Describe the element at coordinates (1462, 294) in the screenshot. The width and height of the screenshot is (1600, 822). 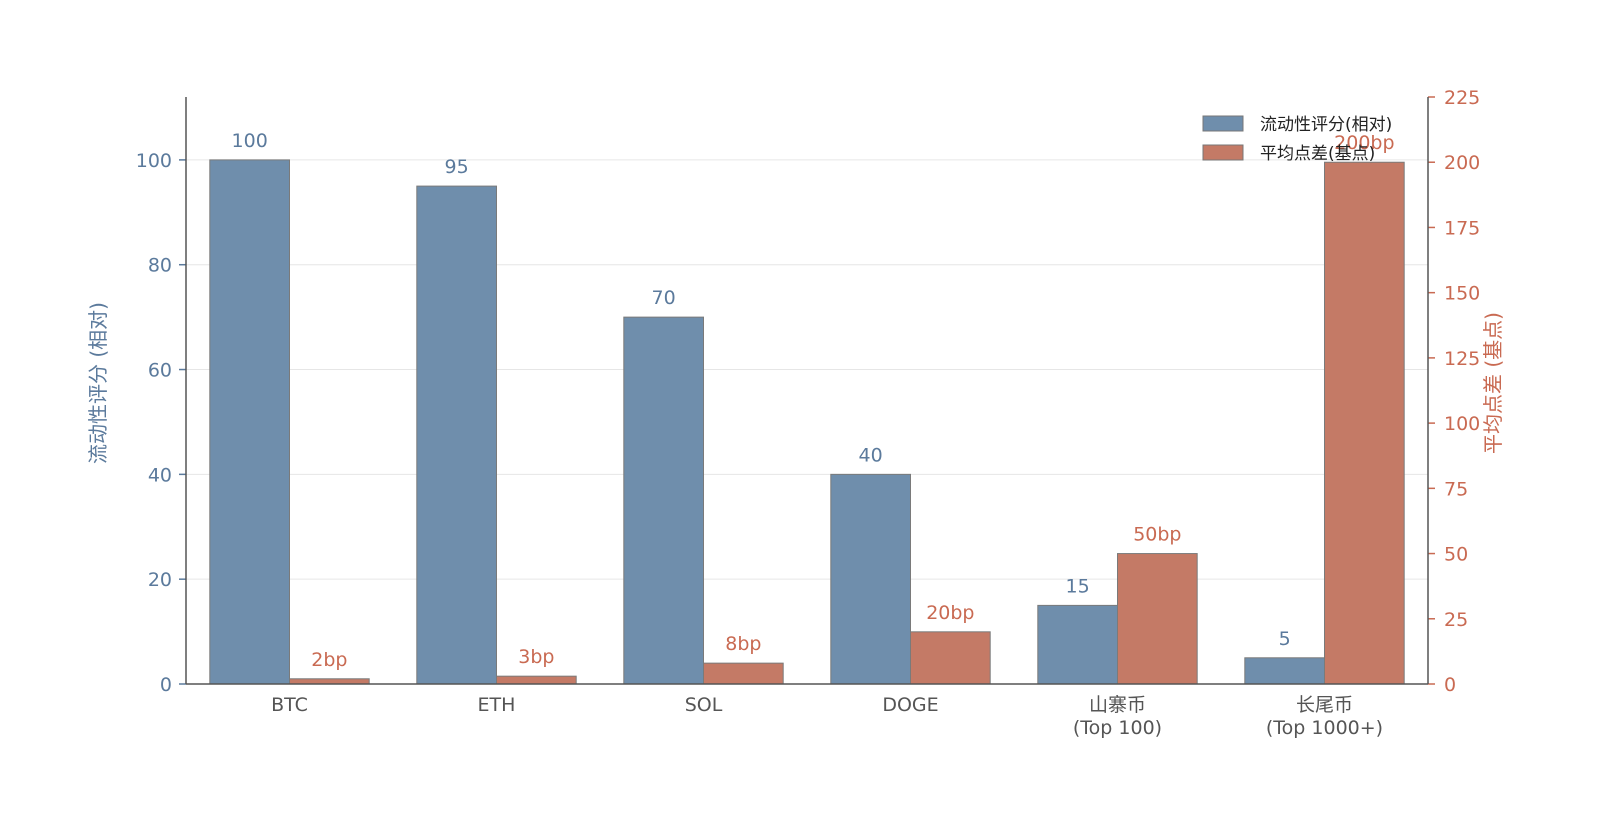
I see `y-tick-label-right: 150` at that location.